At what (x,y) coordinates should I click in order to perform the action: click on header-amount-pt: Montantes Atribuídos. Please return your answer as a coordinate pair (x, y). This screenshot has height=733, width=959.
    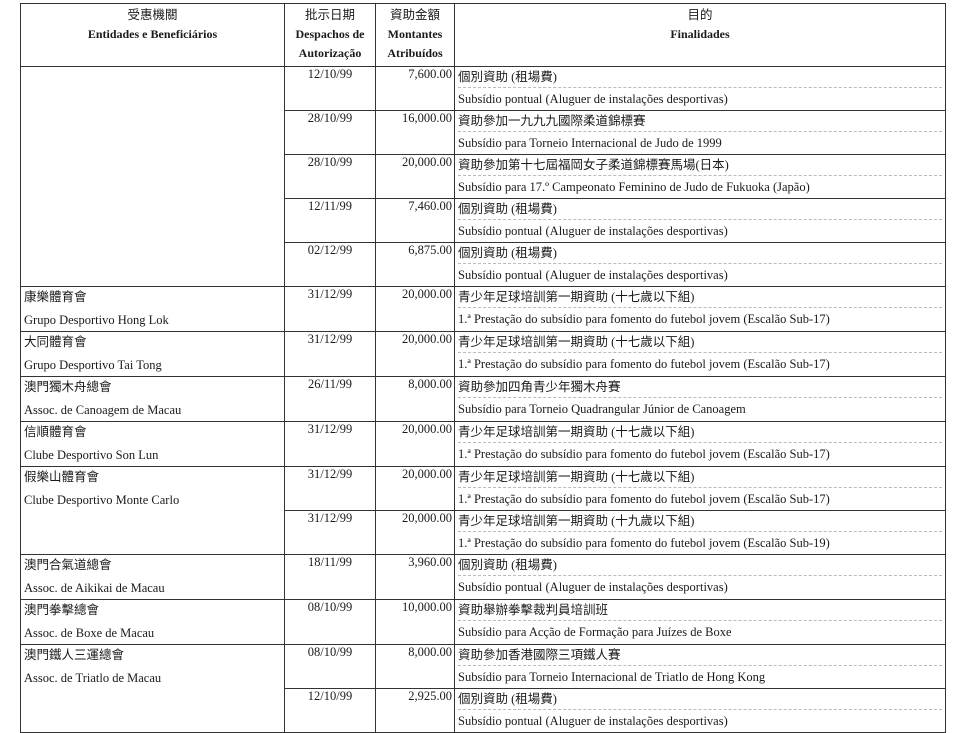
    Looking at the image, I should click on (415, 43).